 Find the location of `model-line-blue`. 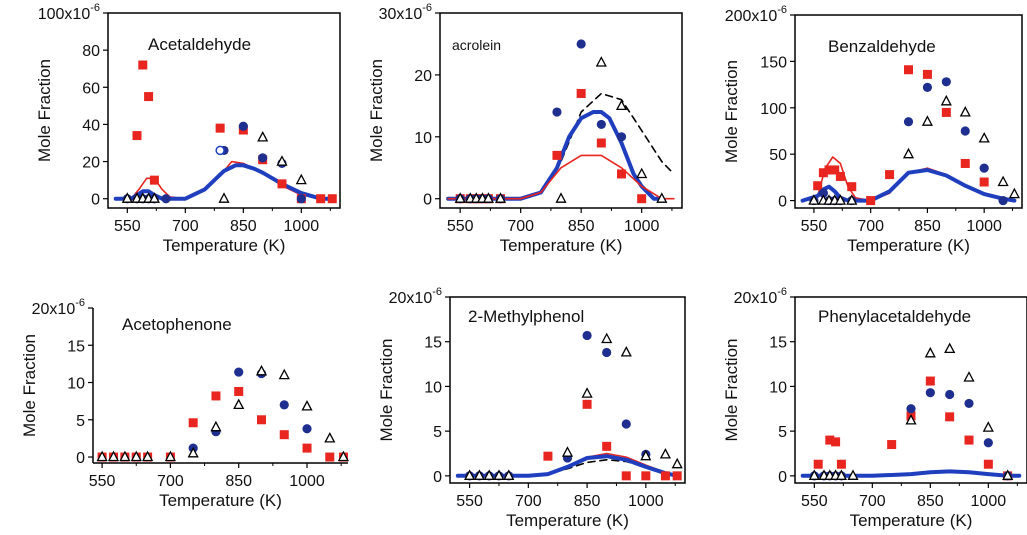

model-line-blue is located at coordinates (567, 466).